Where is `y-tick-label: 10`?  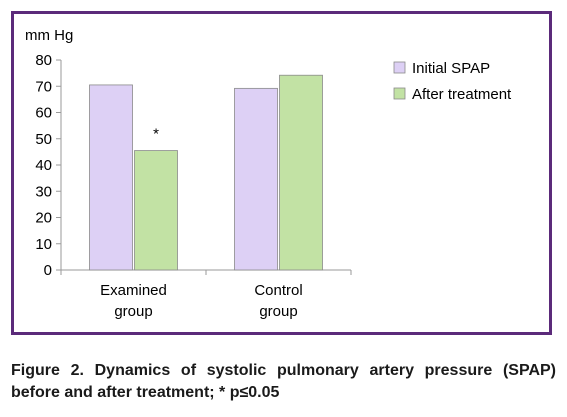 y-tick-label: 10 is located at coordinates (43, 244).